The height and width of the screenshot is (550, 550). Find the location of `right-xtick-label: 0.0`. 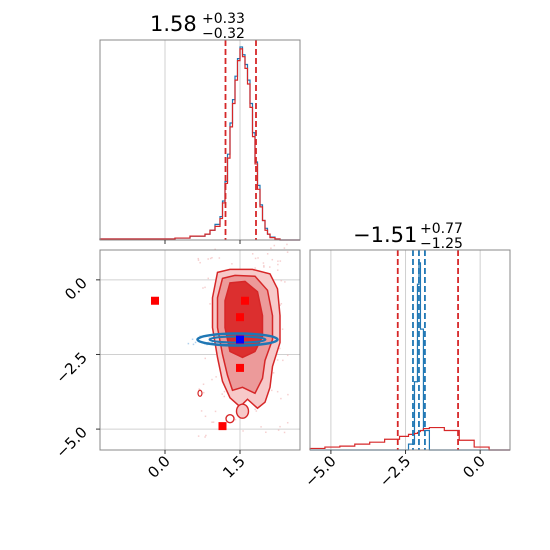

right-xtick-label: 0.0 is located at coordinates (474, 467).